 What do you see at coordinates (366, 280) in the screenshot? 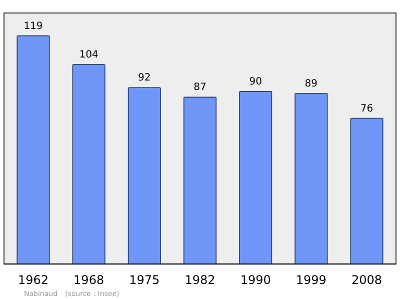
I see `x-tick-label: 2008` at bounding box center [366, 280].